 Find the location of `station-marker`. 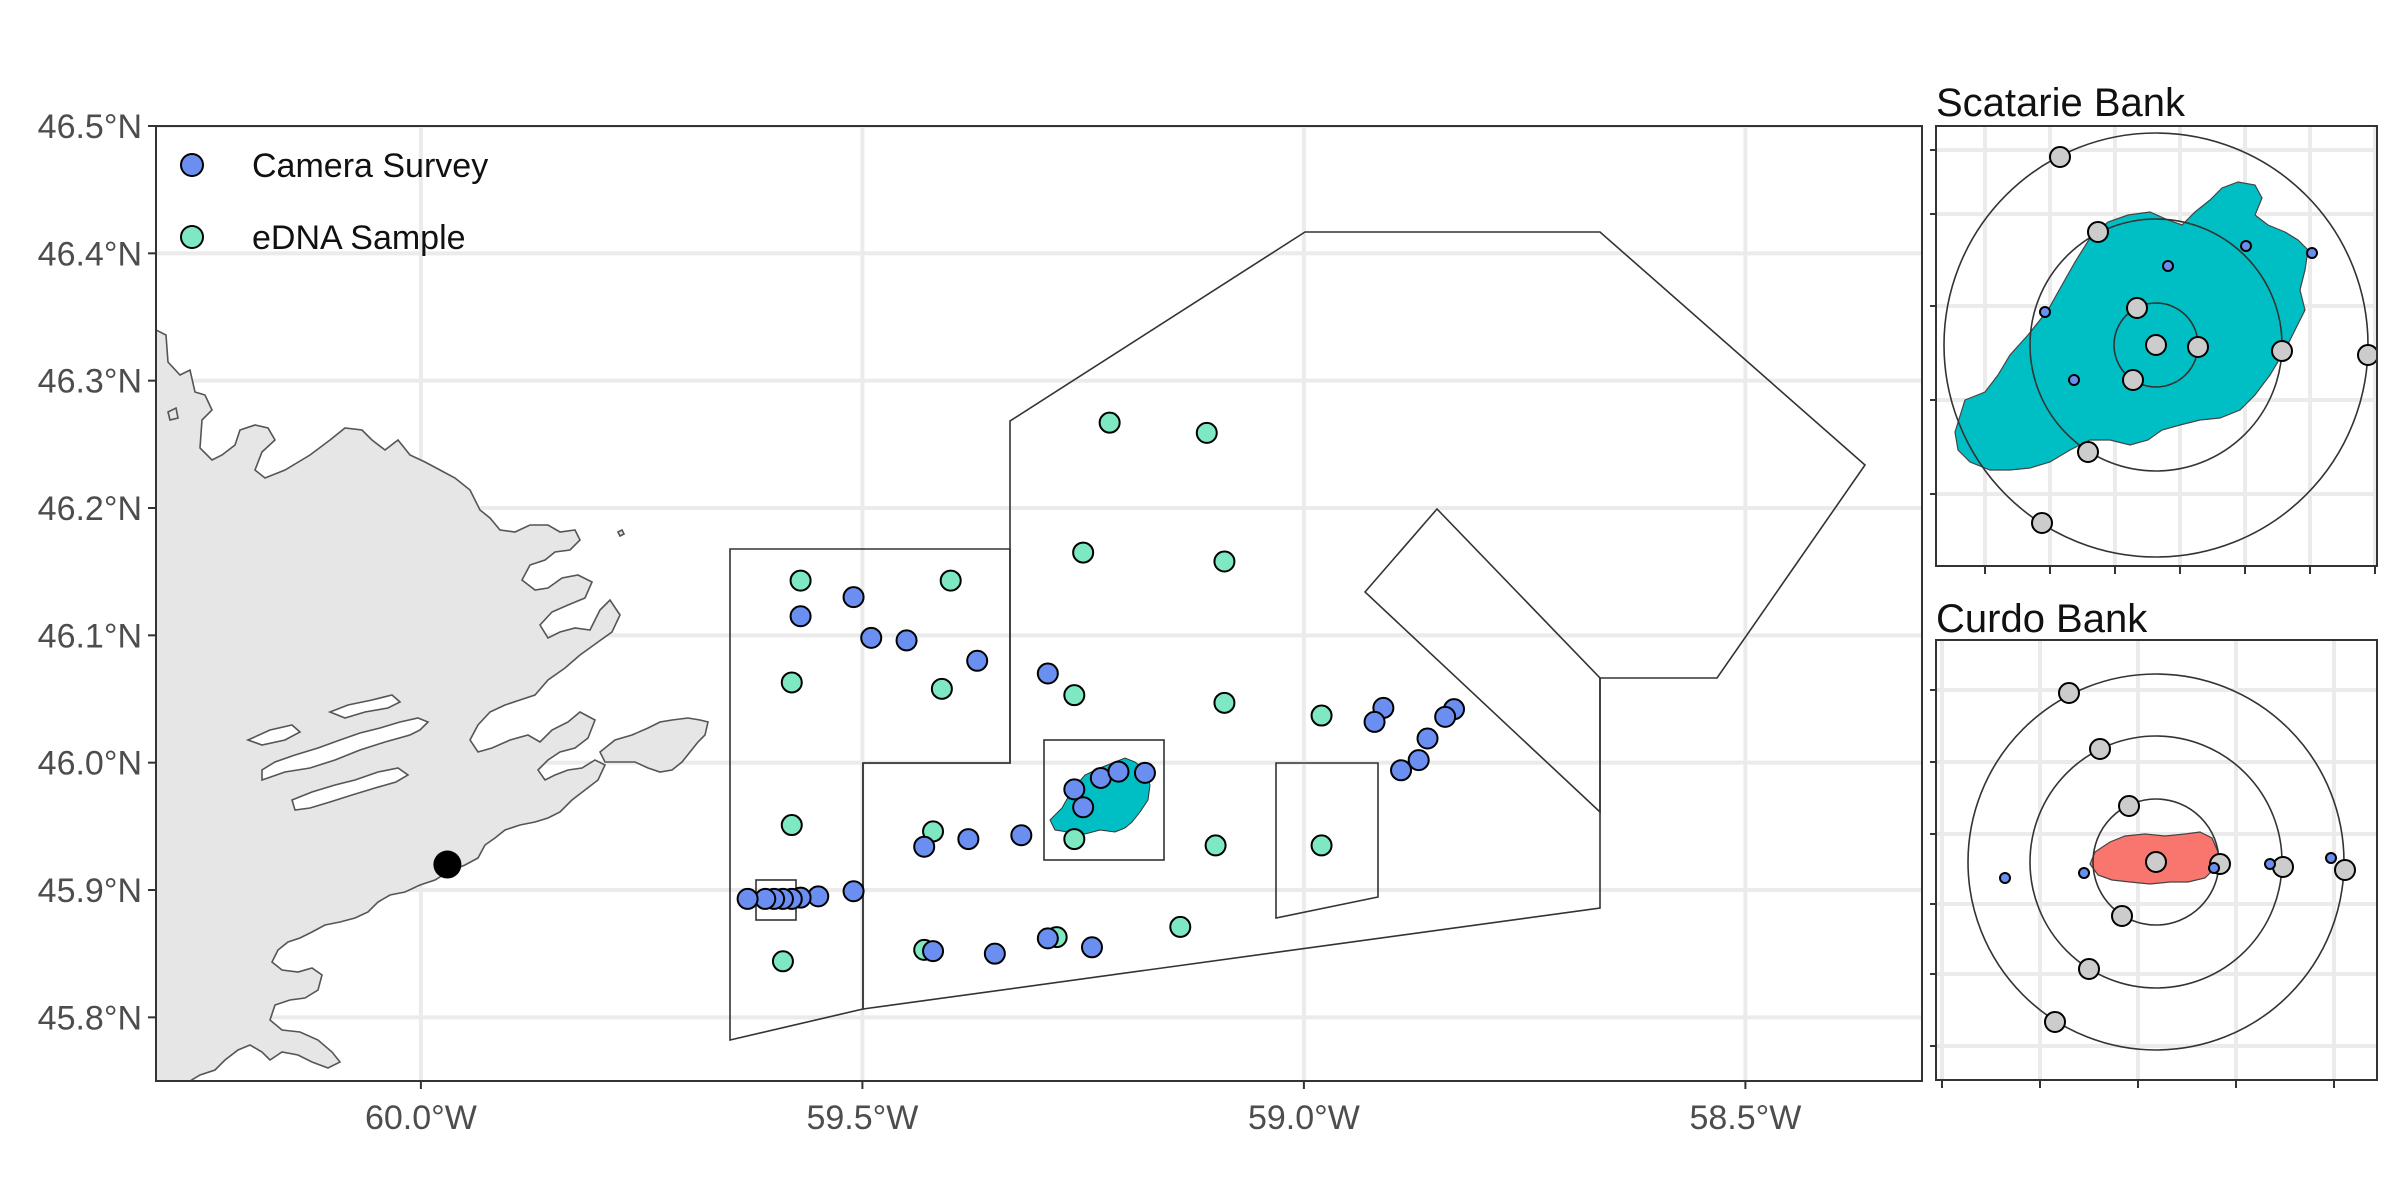

station-marker is located at coordinates (447, 864).